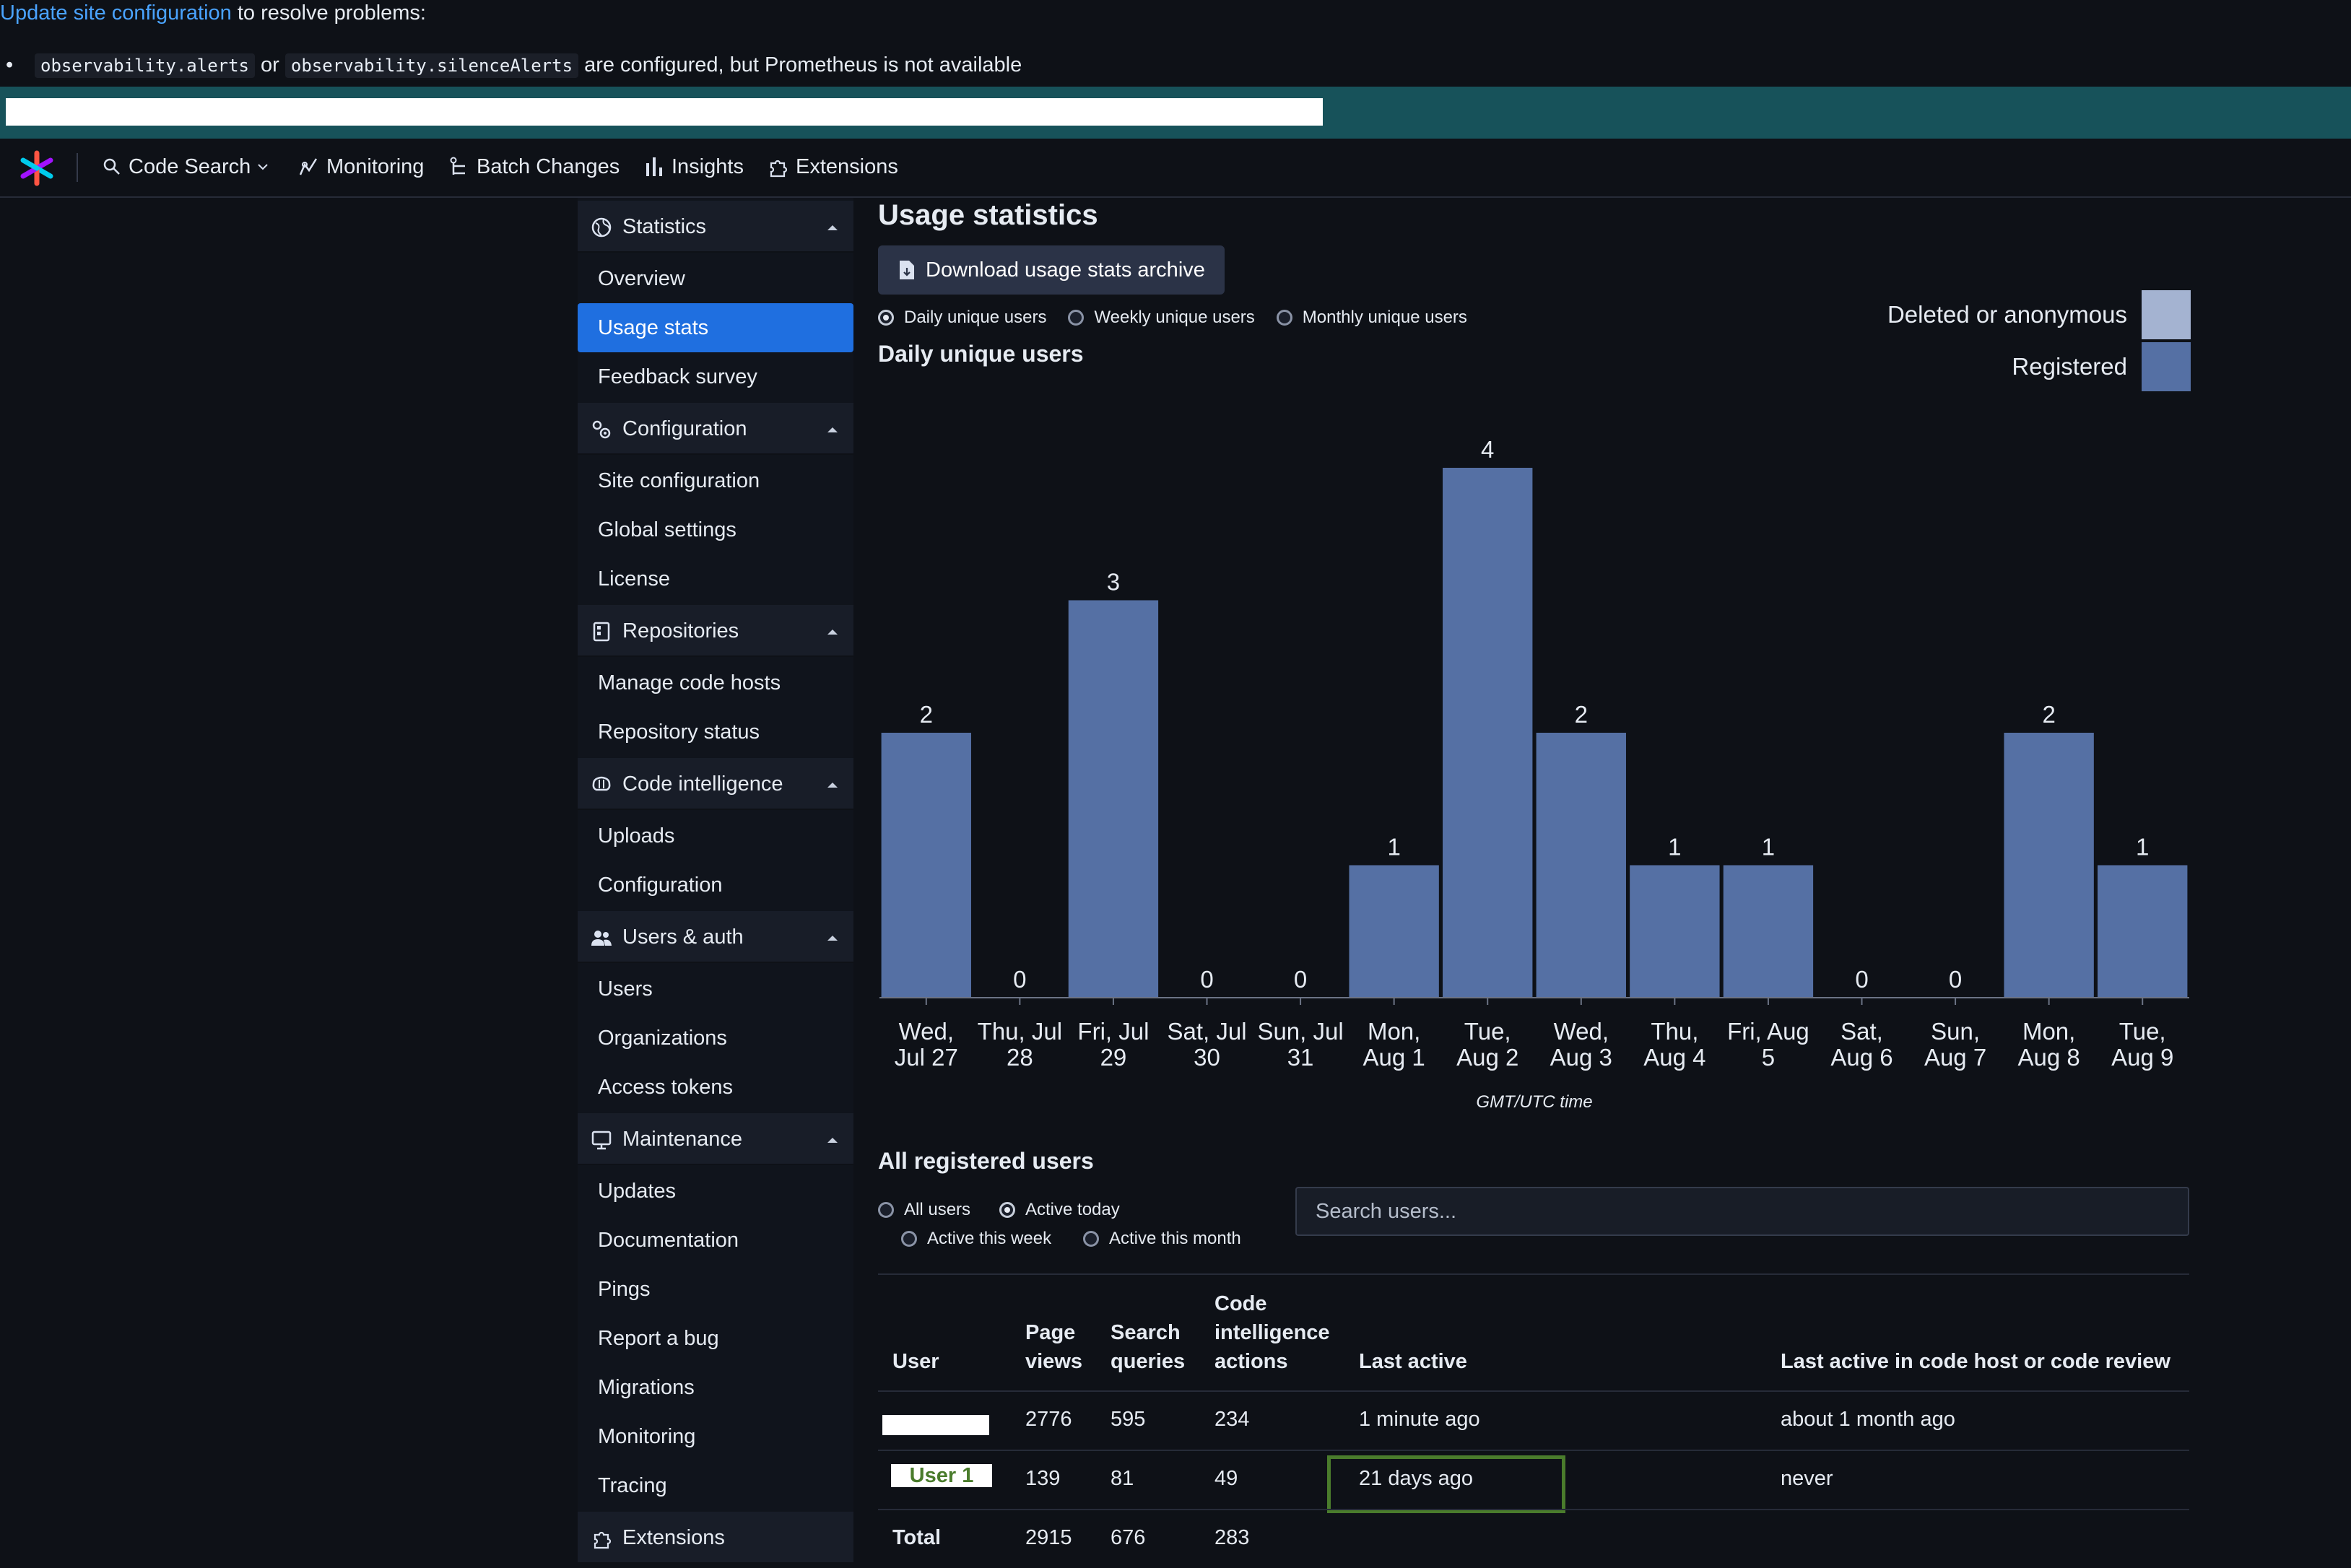  What do you see at coordinates (1161, 318) in the screenshot?
I see `radio-weekly: Weekly unique users` at bounding box center [1161, 318].